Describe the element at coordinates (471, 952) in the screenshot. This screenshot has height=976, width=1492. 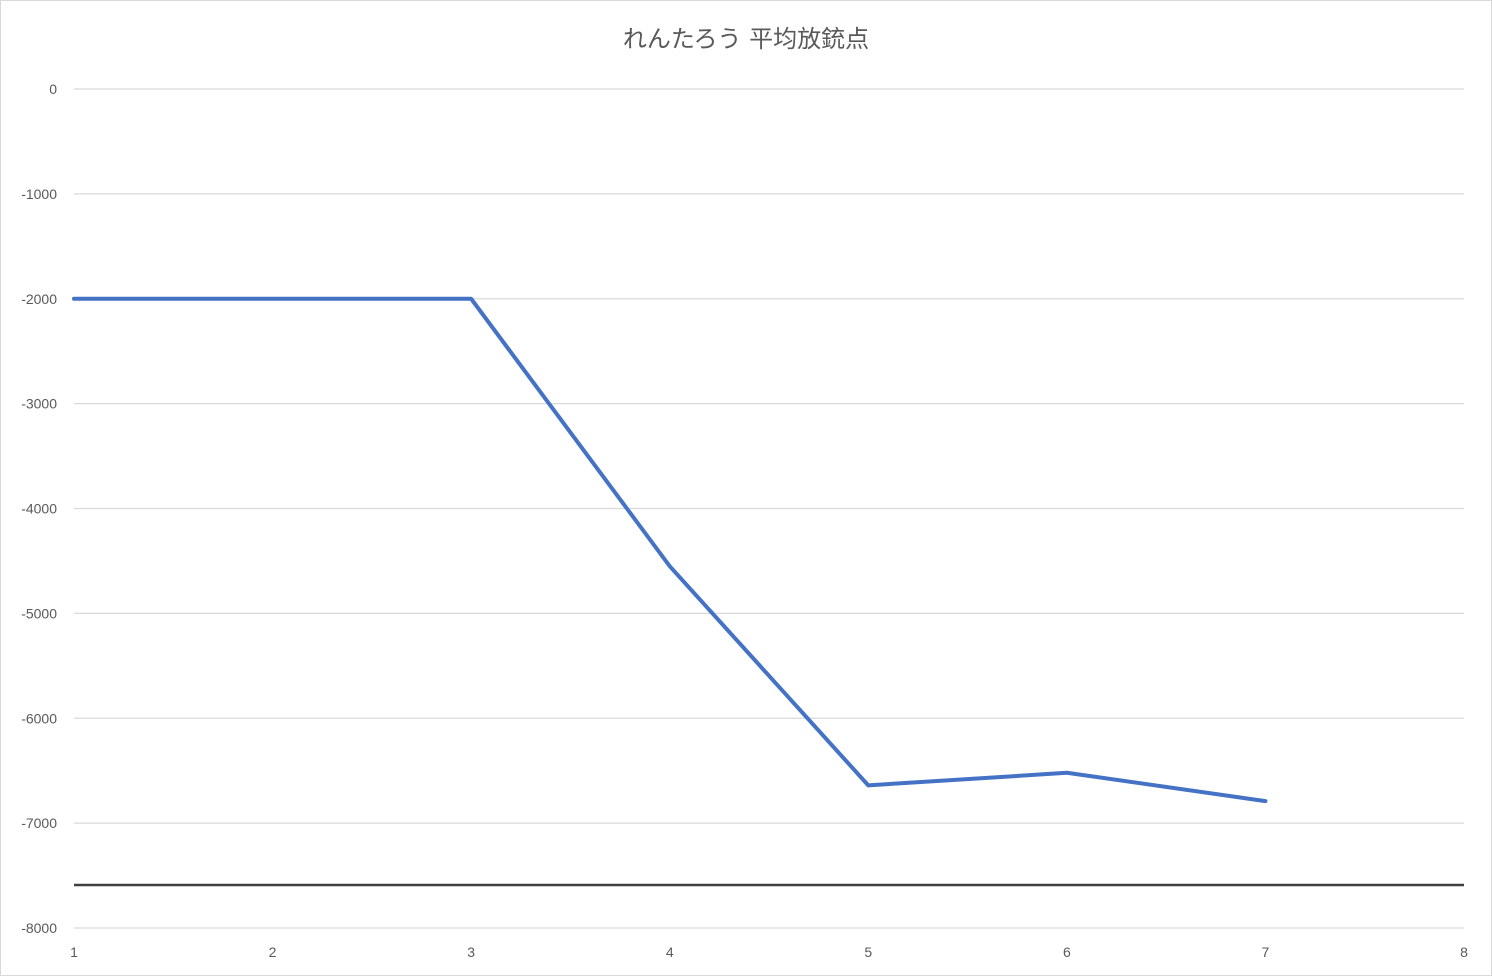
I see `x-tick-label: 3` at that location.